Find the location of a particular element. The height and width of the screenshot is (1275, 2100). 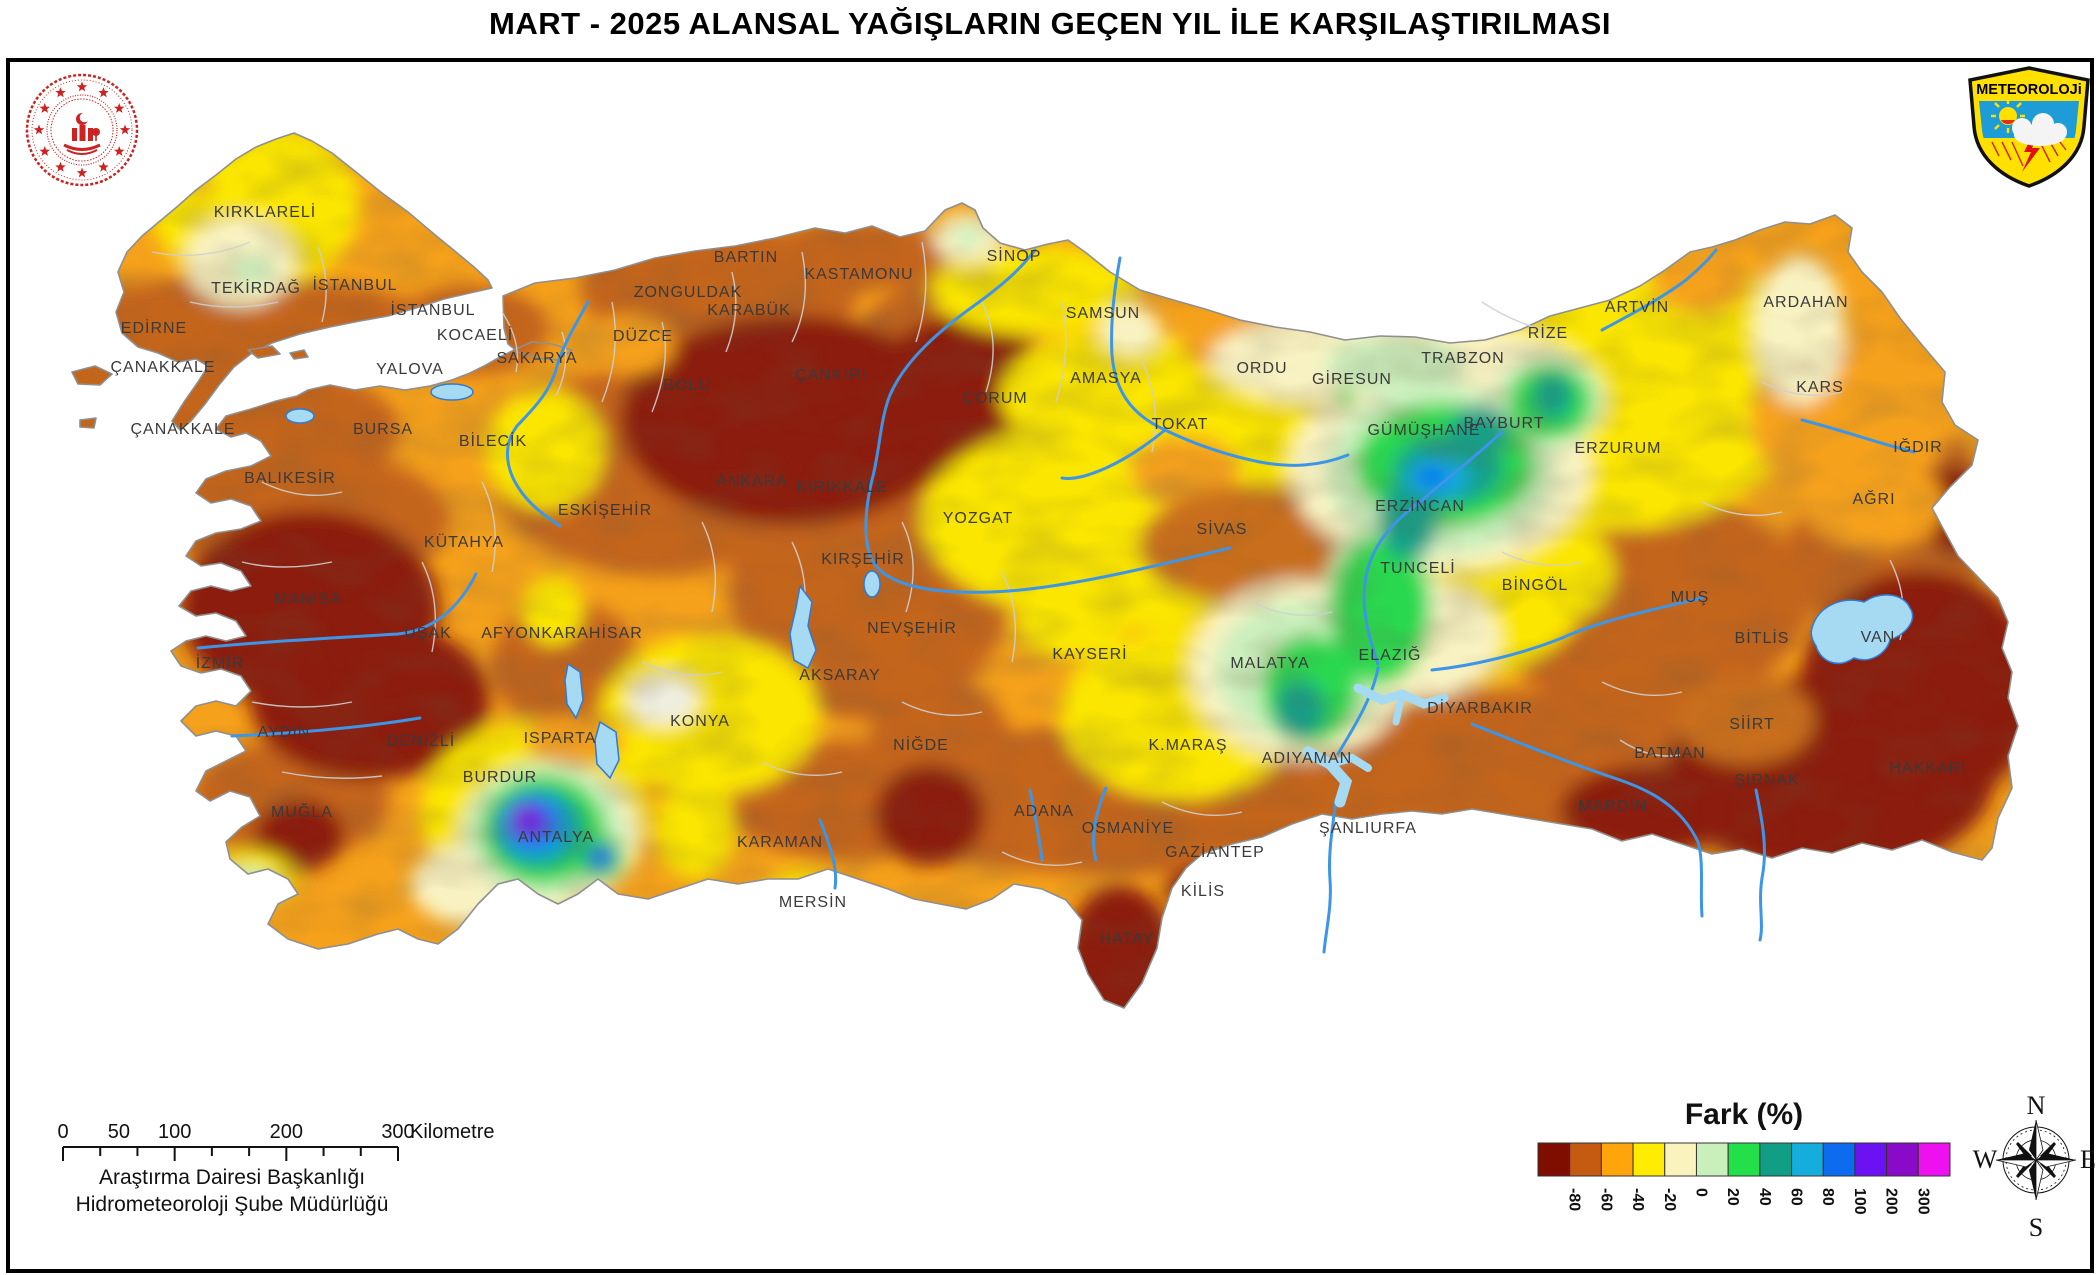

province-label: BARTIN is located at coordinates (746, 257).